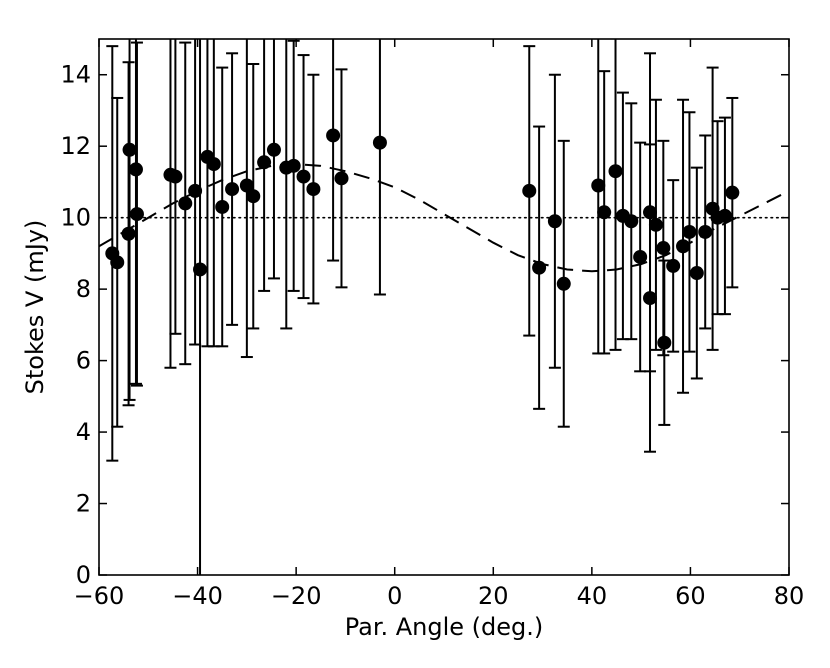 The width and height of the screenshot is (830, 668). I want to click on x-tick-label: −40, so click(197, 596).